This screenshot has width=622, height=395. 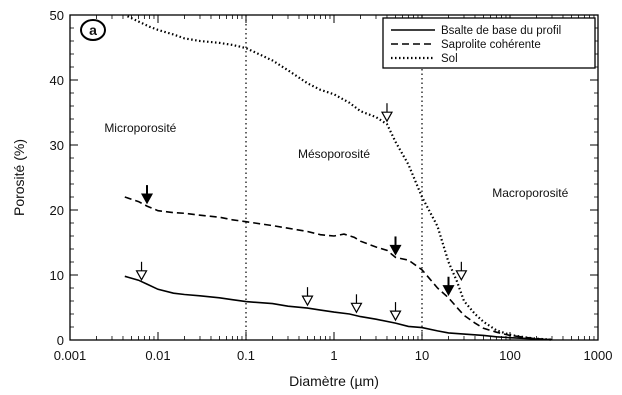 What do you see at coordinates (70, 355) in the screenshot?
I see `x-tick-label: 0.001` at bounding box center [70, 355].